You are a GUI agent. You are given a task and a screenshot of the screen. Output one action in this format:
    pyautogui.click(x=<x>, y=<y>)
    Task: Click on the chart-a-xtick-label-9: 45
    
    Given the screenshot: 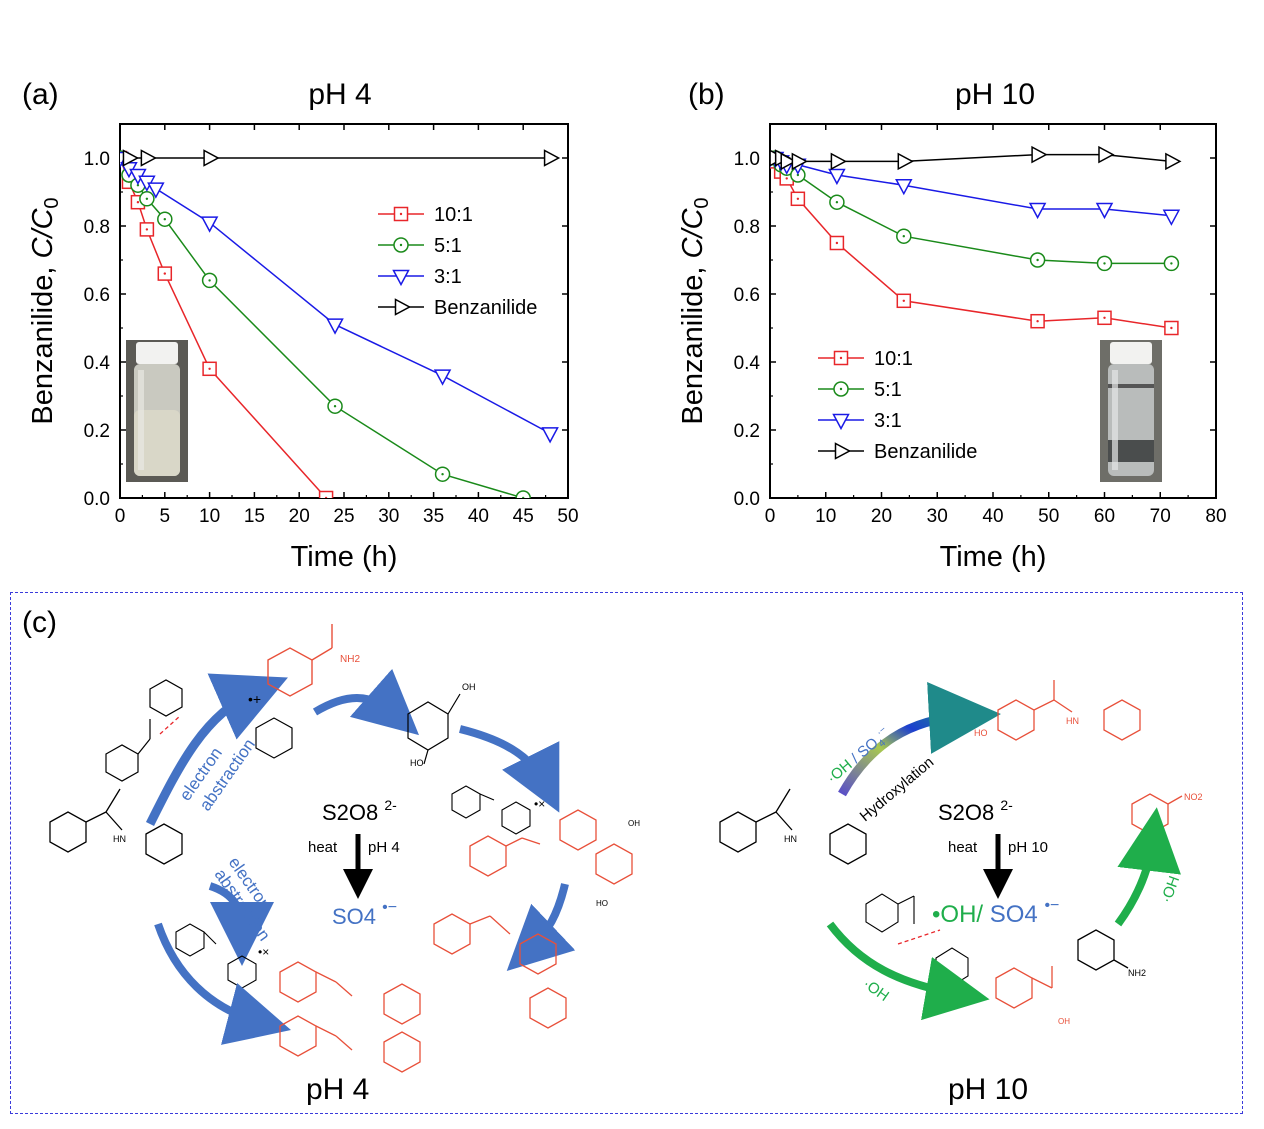 What is the action you would take?
    pyautogui.click(x=523, y=516)
    